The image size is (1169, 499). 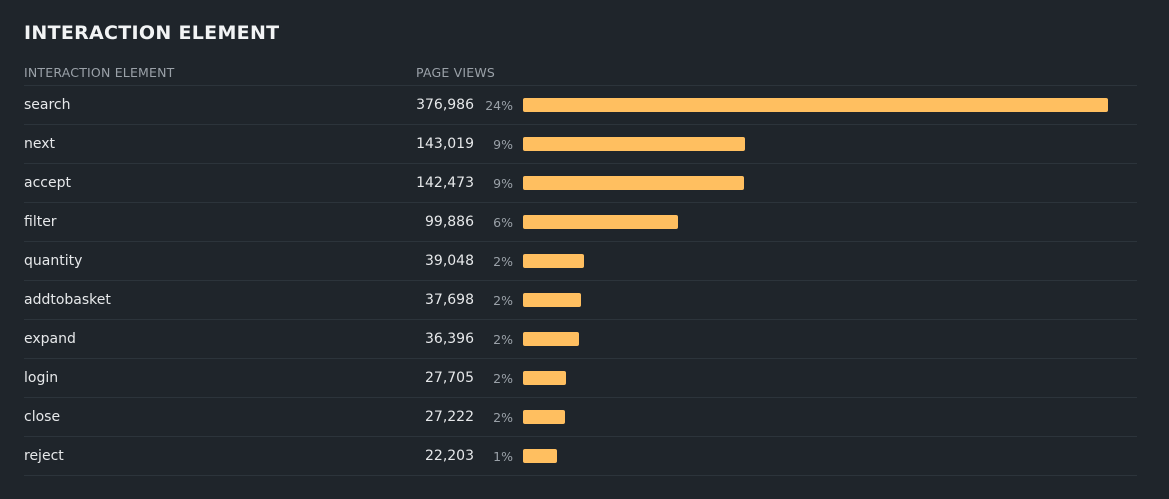 I want to click on table-row: close 27,222 2%, so click(x=580, y=417).